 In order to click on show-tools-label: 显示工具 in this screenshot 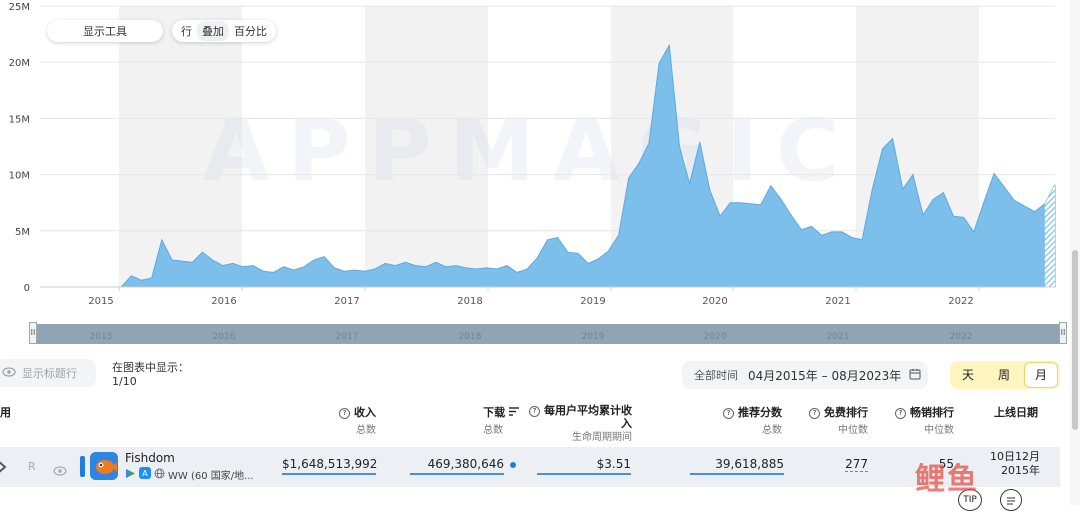, I will do `click(105, 31)`.